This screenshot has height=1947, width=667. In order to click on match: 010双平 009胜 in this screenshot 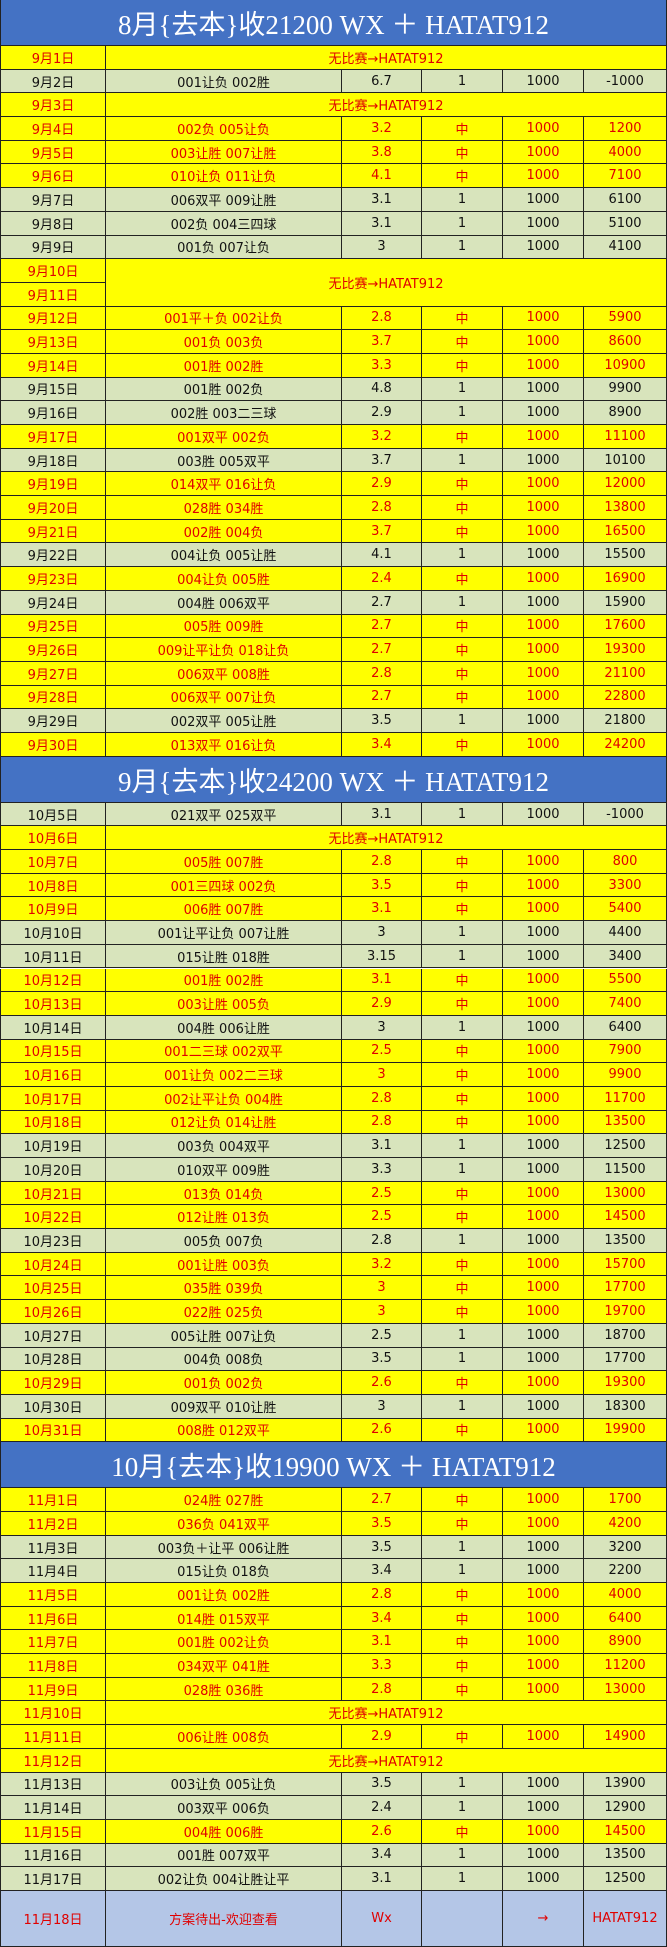, I will do `click(224, 1170)`.